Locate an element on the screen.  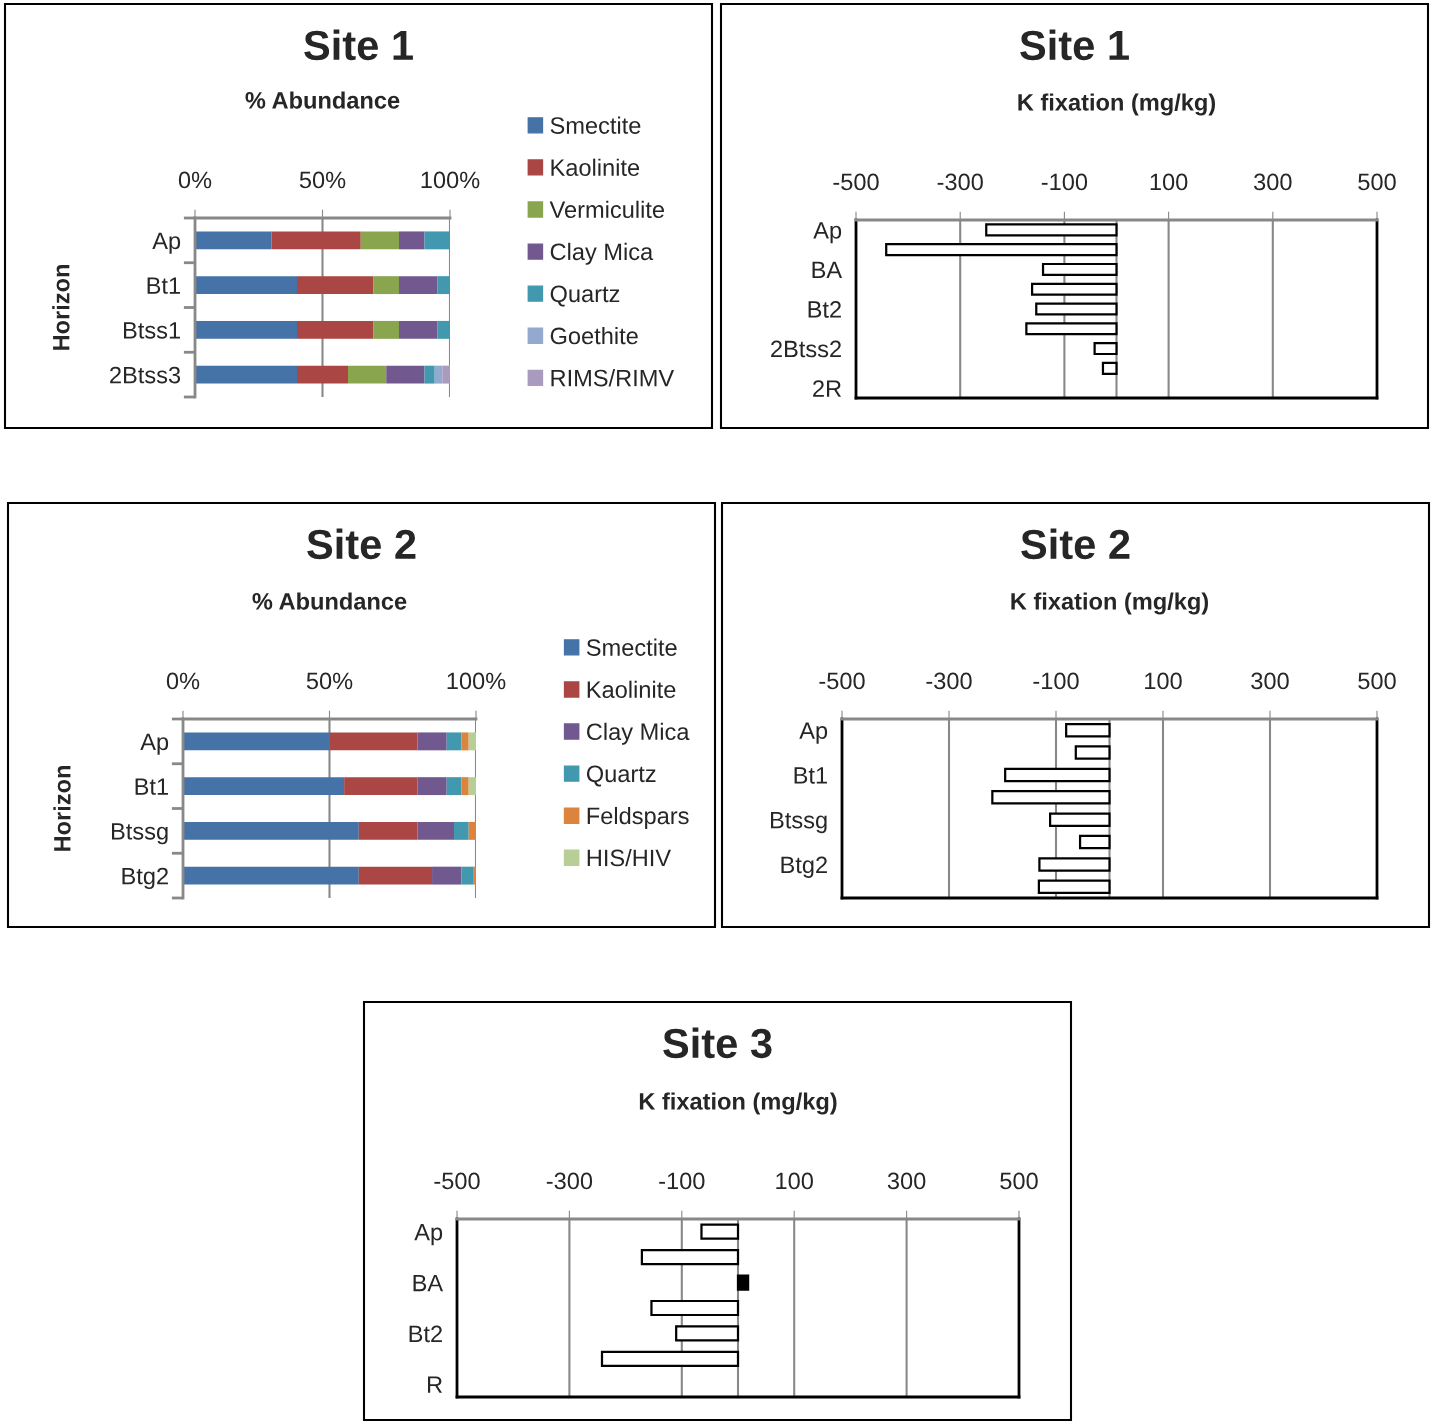
chart-title: Site 3 is located at coordinates (717, 1043).